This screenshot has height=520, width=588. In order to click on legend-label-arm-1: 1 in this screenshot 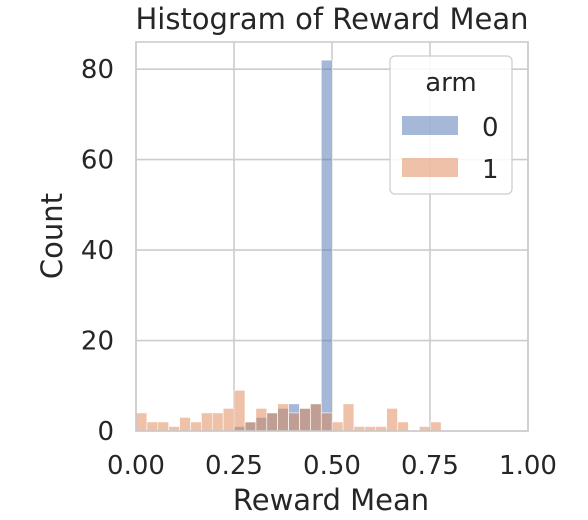, I will do `click(490, 170)`.